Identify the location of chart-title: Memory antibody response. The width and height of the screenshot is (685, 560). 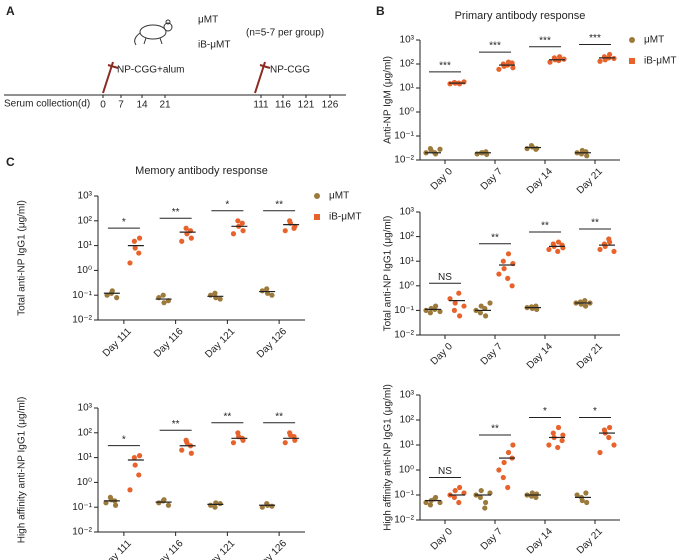
(201, 171).